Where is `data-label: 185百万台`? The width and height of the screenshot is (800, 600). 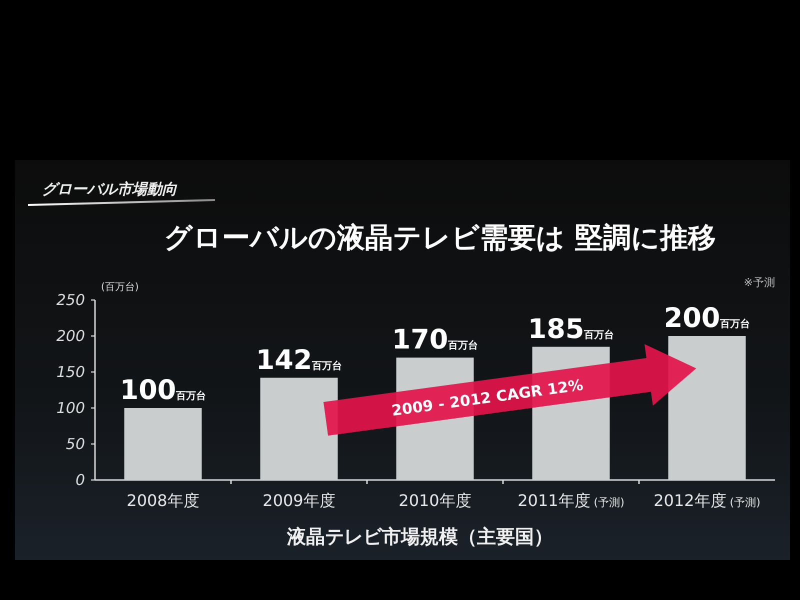
data-label: 185百万台 is located at coordinates (571, 329).